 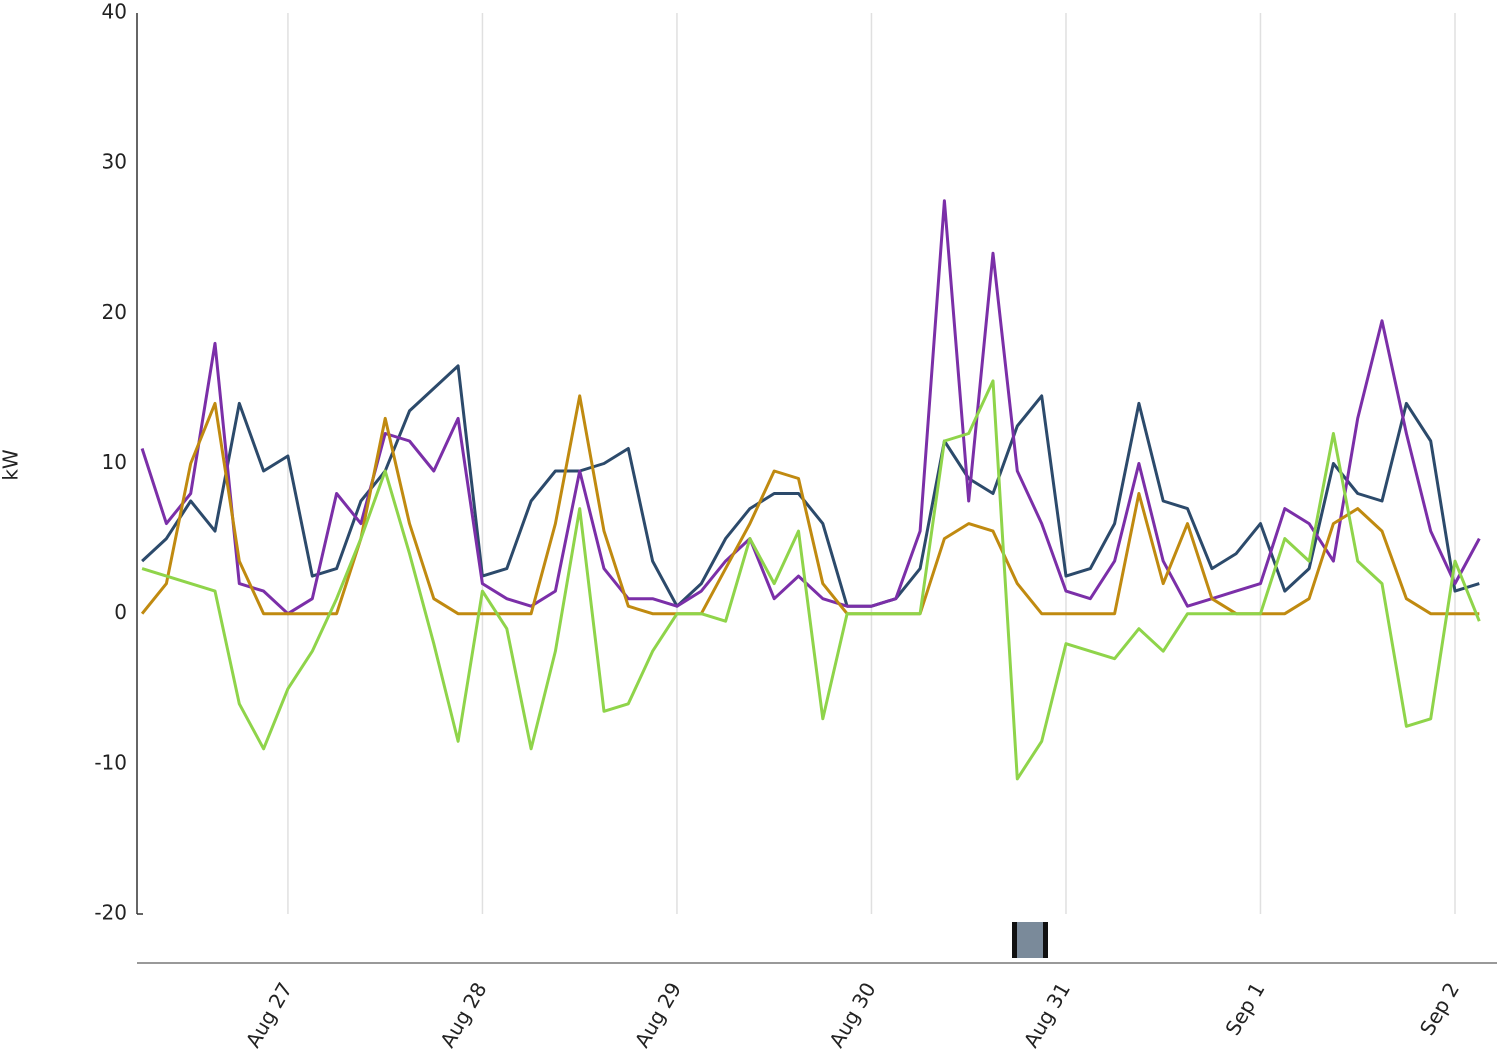 What do you see at coordinates (110, 762) in the screenshot?
I see `y-tick-label: -10` at bounding box center [110, 762].